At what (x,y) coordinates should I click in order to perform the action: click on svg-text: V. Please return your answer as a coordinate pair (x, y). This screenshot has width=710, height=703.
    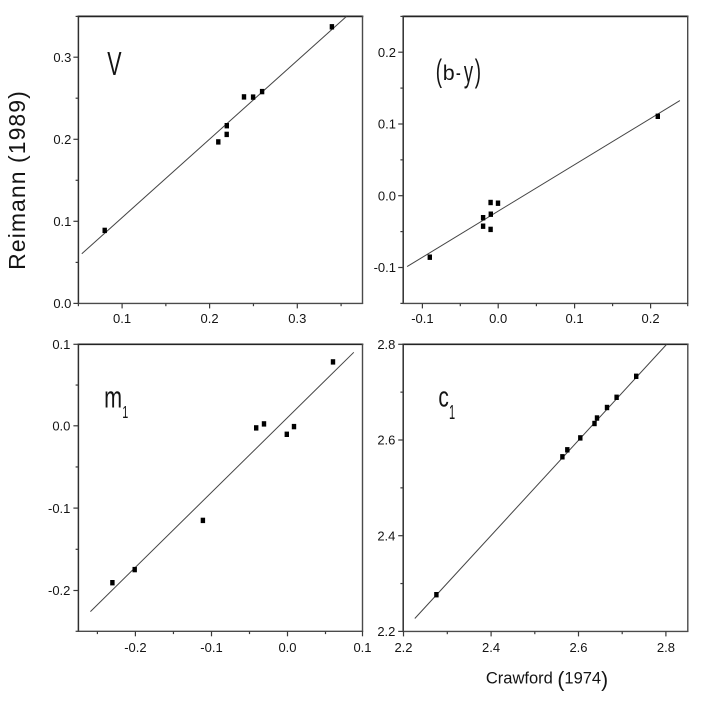
    Looking at the image, I should click on (114, 63).